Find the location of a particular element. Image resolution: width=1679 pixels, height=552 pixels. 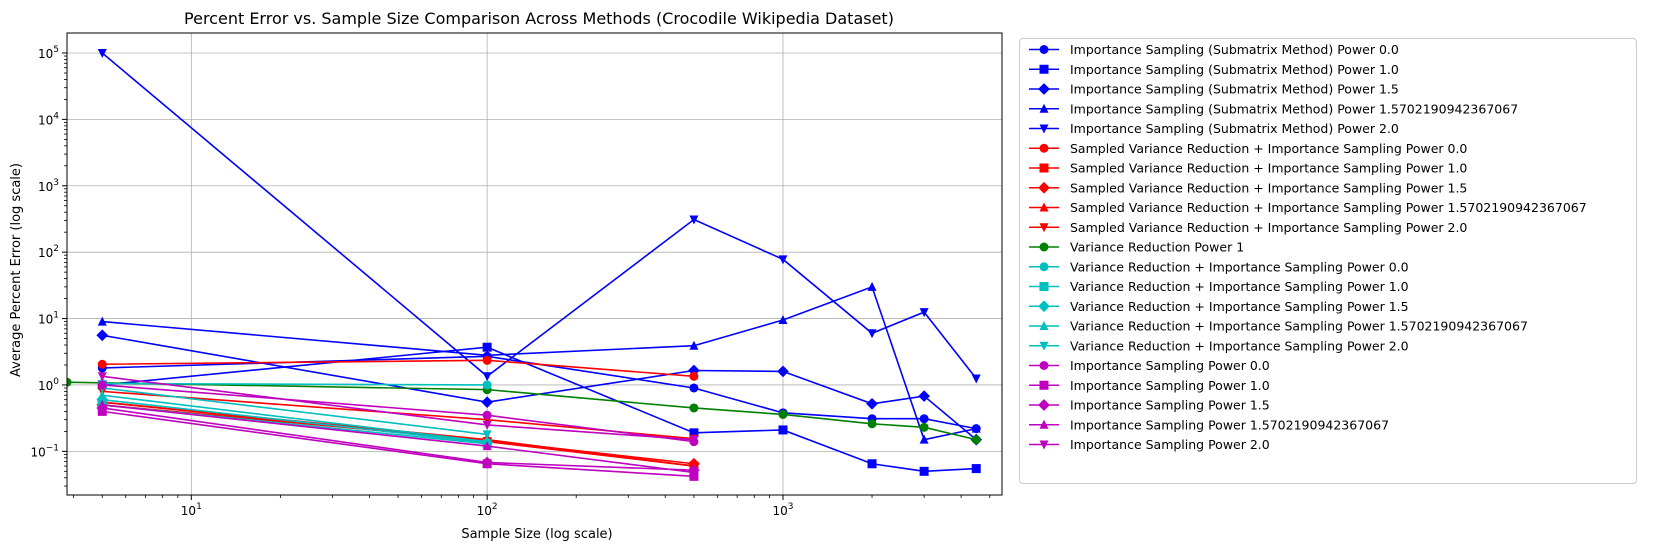

legend-entry: Importance Sampling Power 2.0 is located at coordinates (1149, 444).